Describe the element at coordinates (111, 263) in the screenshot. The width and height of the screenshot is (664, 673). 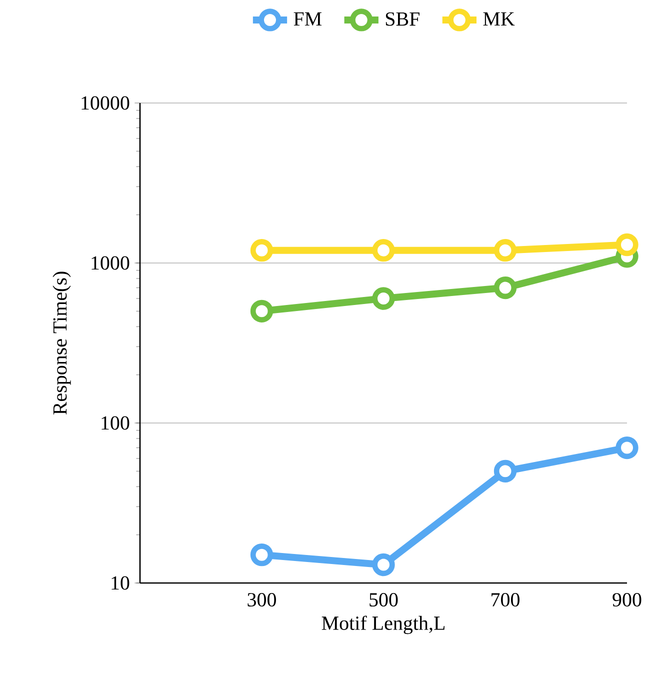
I see `y-tick-label: 1000` at that location.